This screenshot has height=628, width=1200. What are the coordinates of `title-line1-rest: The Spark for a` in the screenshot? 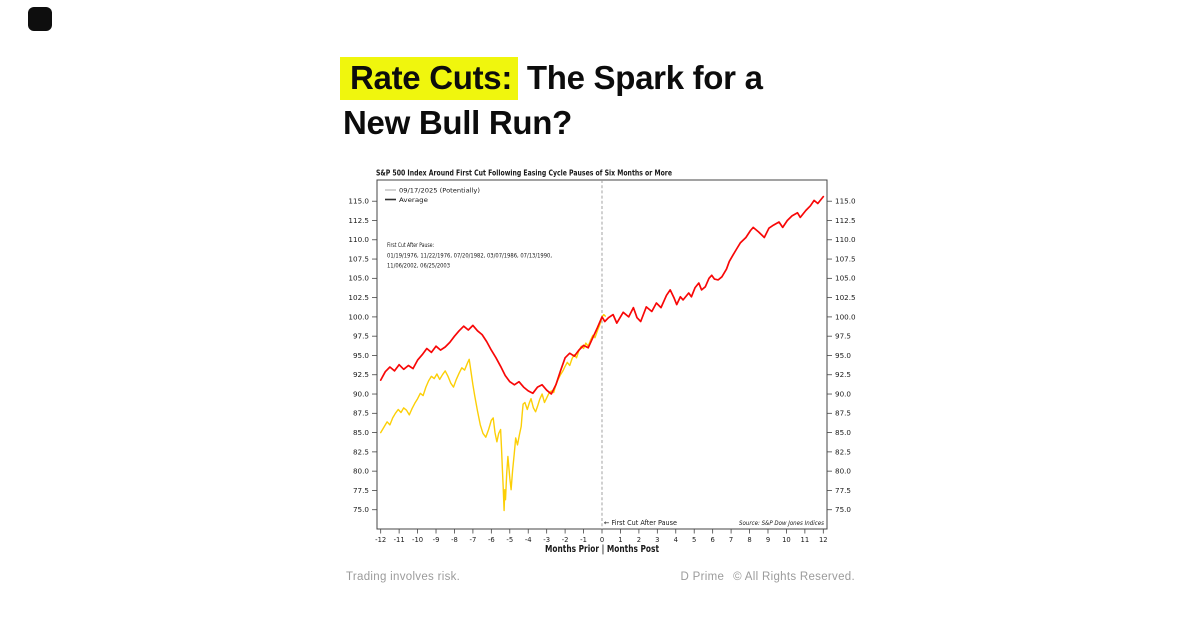 It's located at (640, 77).